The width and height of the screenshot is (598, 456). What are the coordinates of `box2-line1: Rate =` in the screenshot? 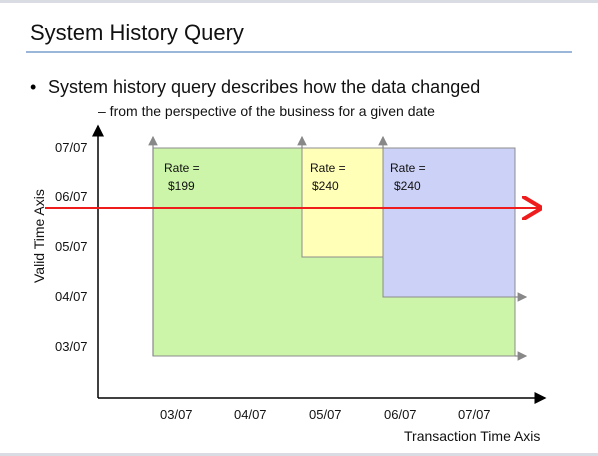 It's located at (328, 168).